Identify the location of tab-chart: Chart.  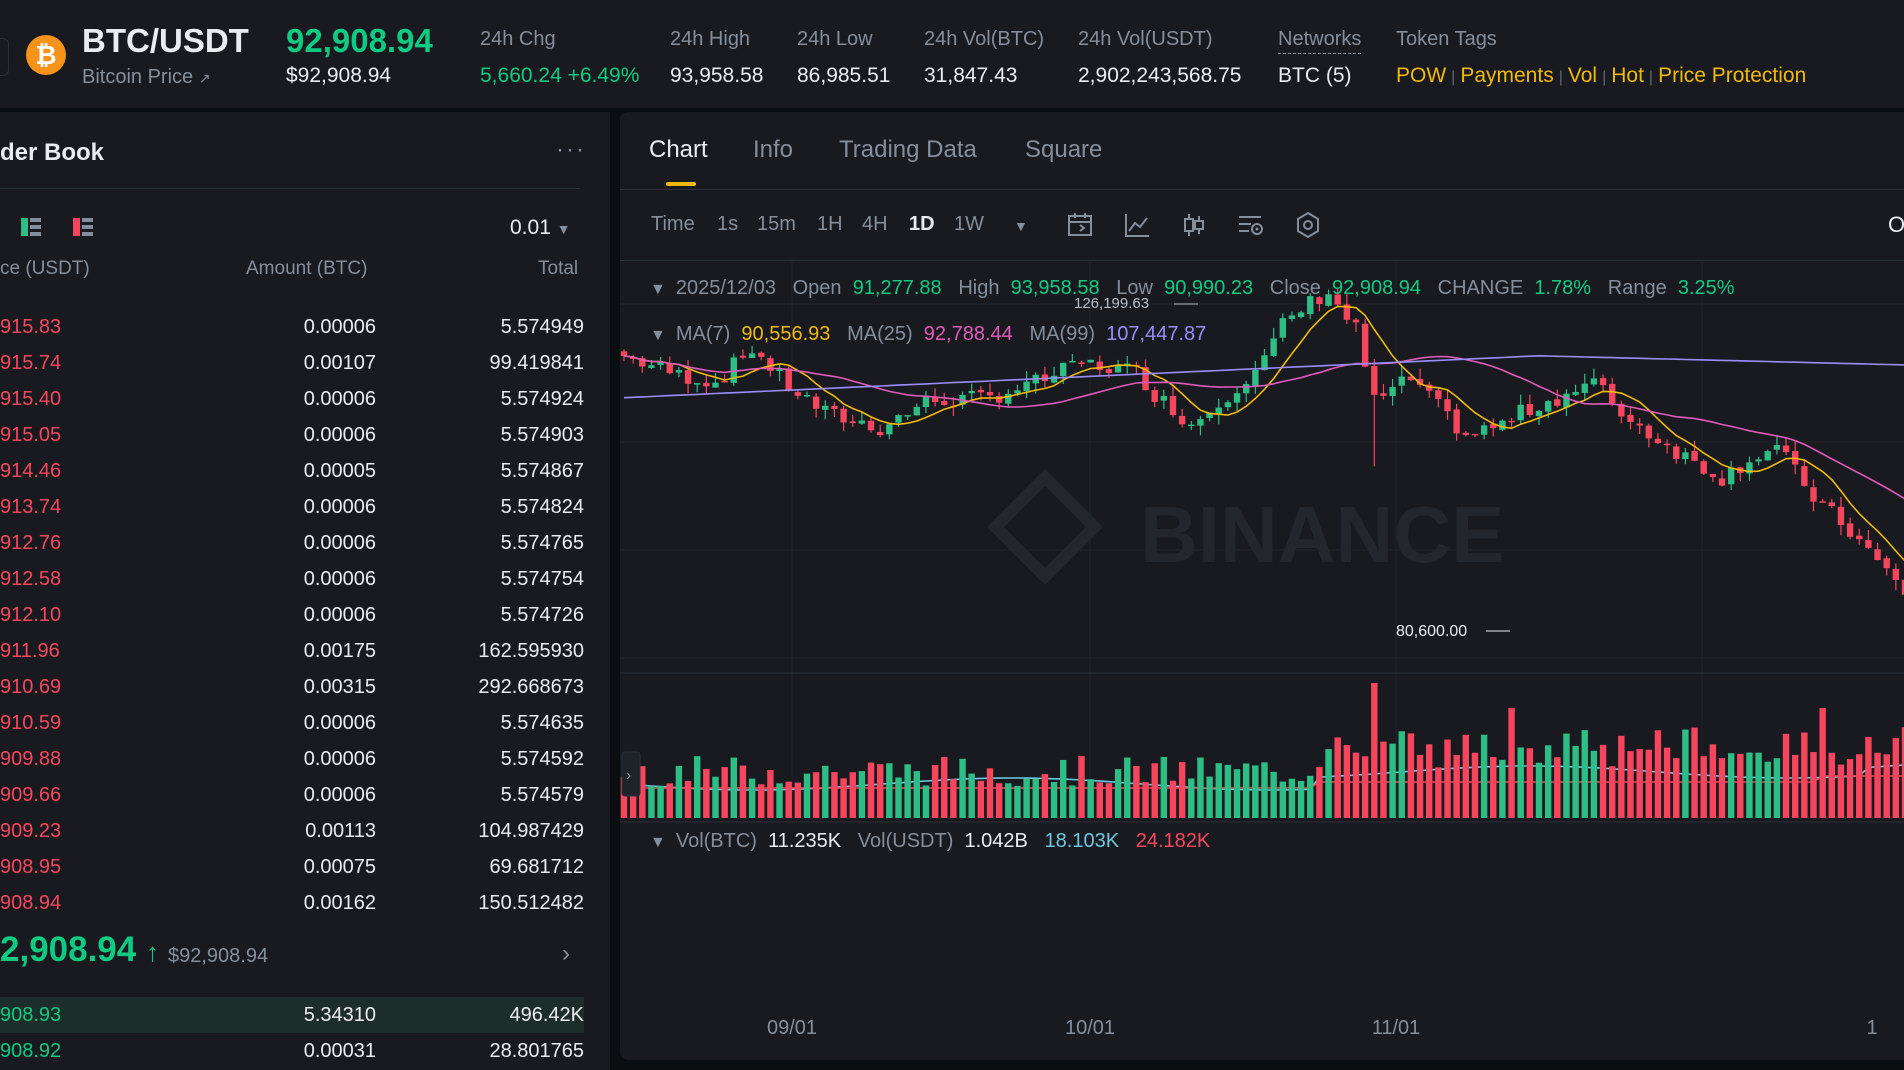
(678, 149).